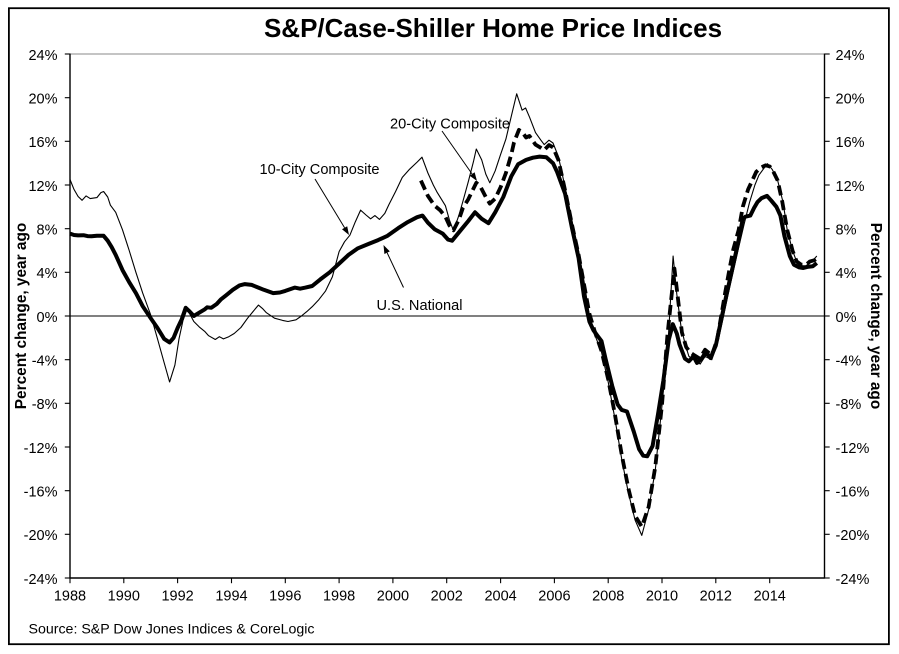  What do you see at coordinates (716, 597) in the screenshot?
I see `svg-text: 2012` at bounding box center [716, 597].